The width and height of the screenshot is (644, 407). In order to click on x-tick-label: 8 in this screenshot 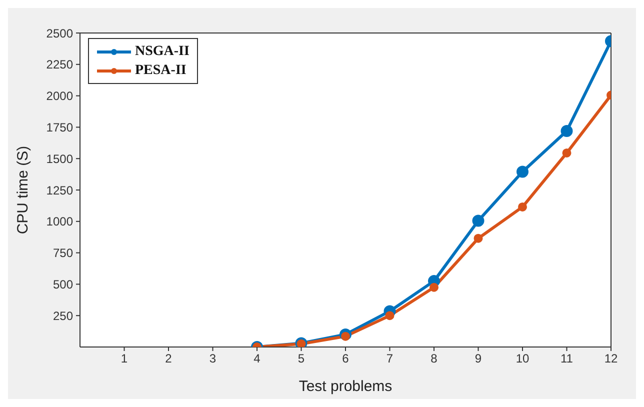, I will do `click(434, 359)`.